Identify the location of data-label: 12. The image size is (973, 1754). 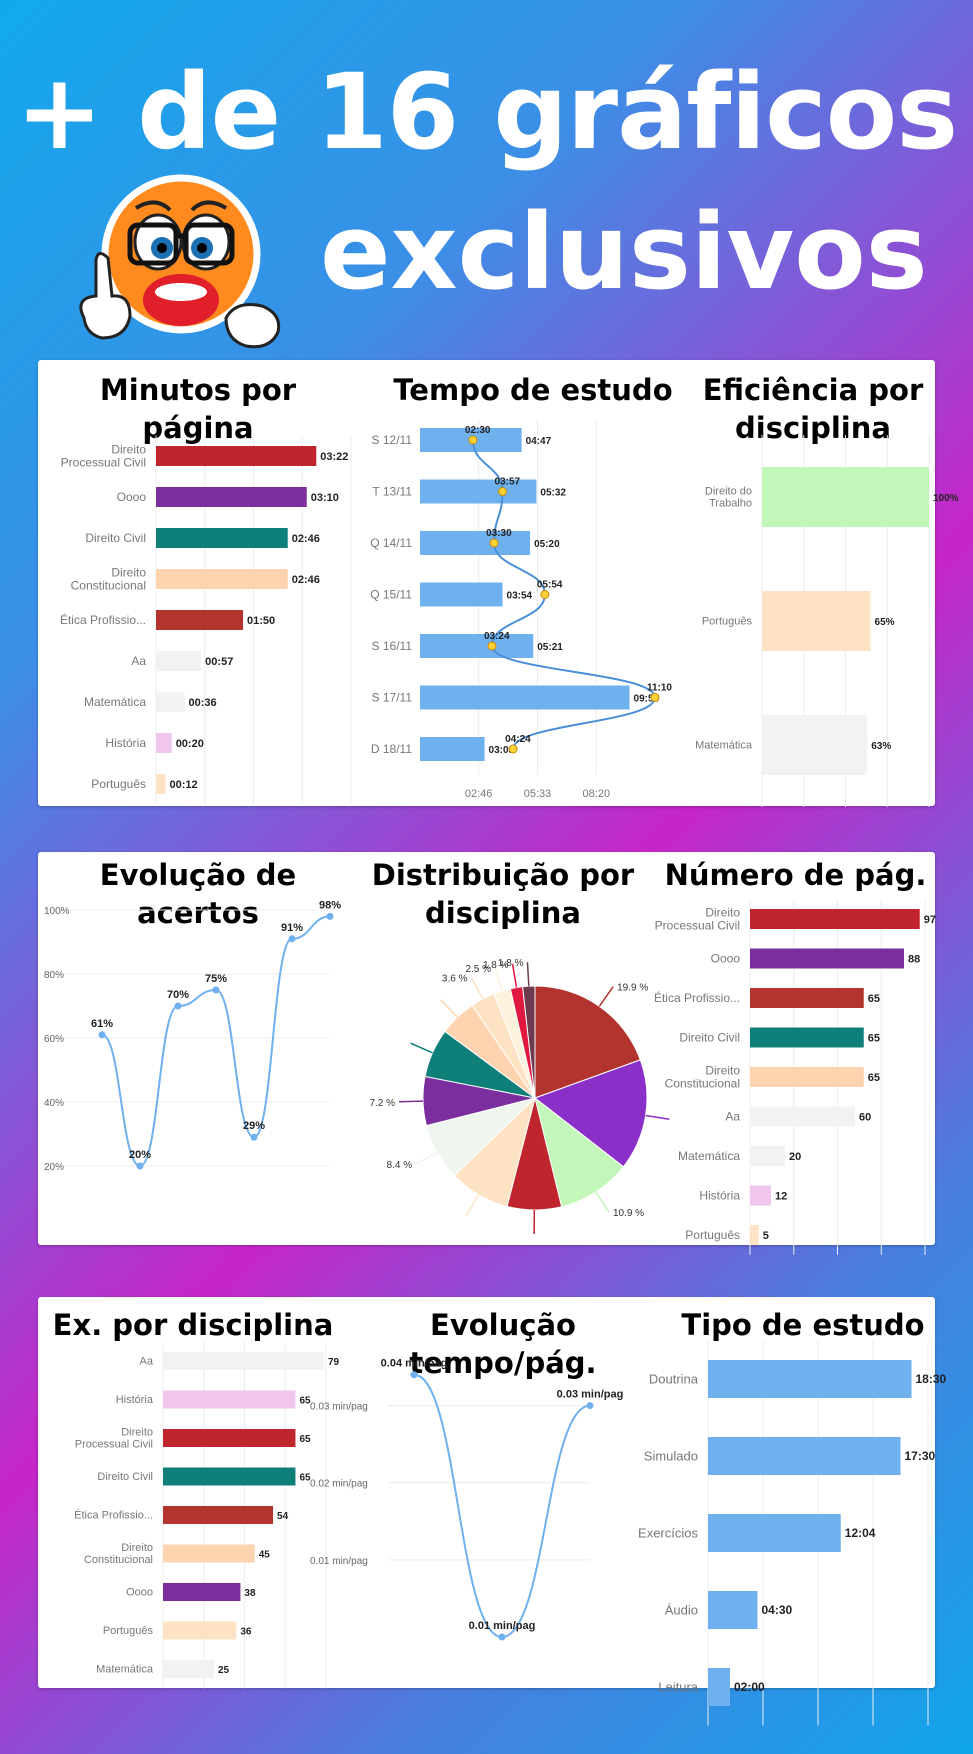
(781, 1197).